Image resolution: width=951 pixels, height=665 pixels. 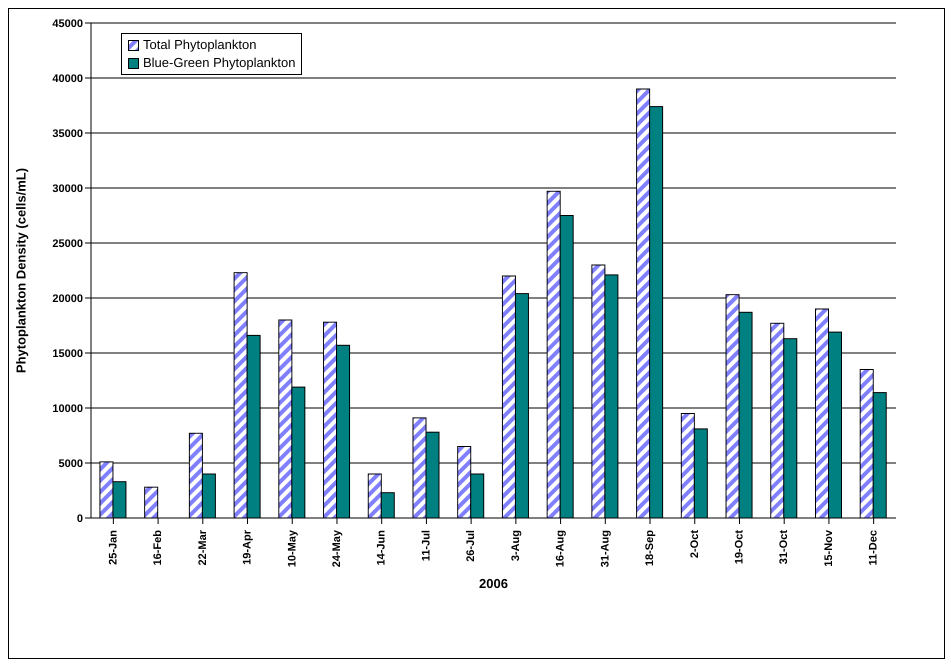 What do you see at coordinates (248, 547) in the screenshot?
I see `x-tick-label: 19-Apr` at bounding box center [248, 547].